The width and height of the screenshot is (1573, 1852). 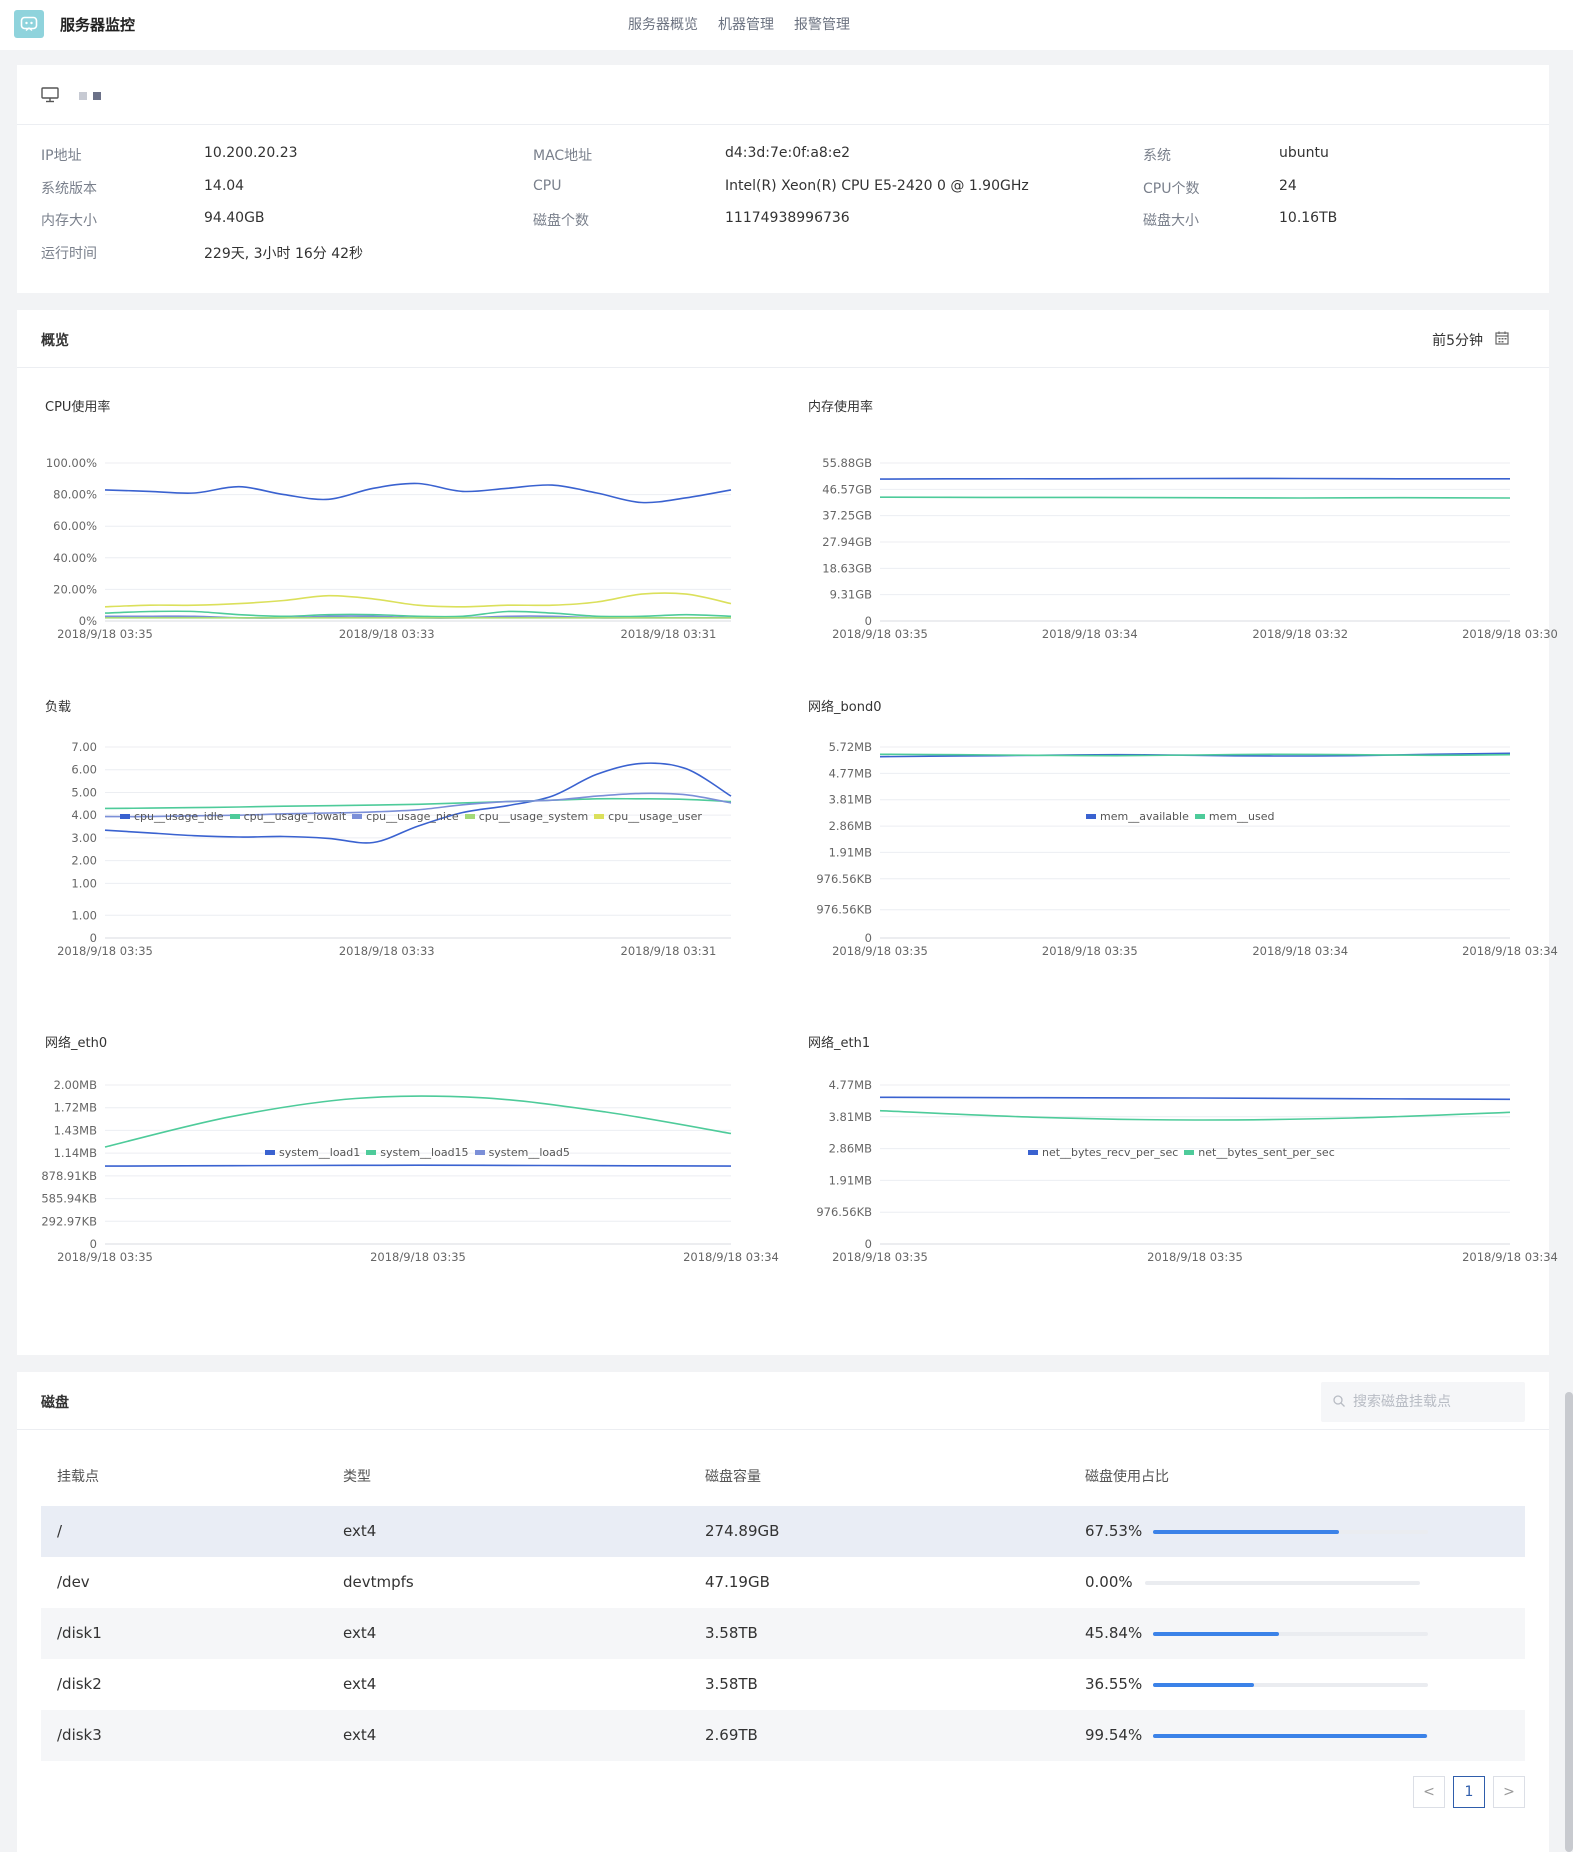 I want to click on disk-size-label: 磁盘大小, so click(x=1171, y=221).